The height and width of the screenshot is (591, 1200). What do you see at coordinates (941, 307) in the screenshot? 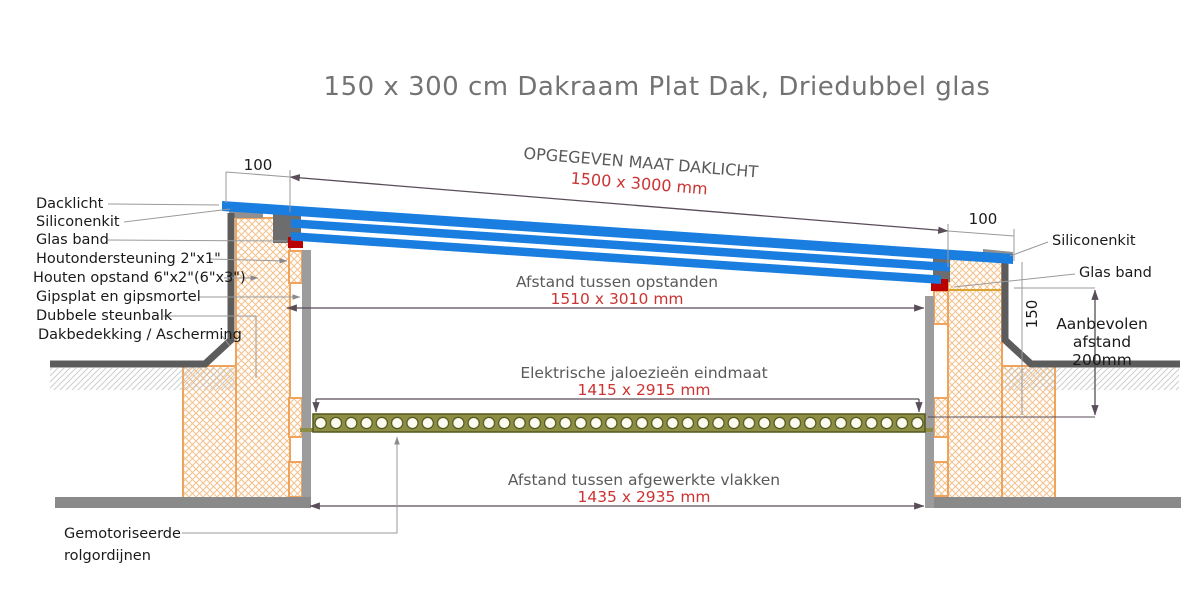
I see `right-wood-support` at bounding box center [941, 307].